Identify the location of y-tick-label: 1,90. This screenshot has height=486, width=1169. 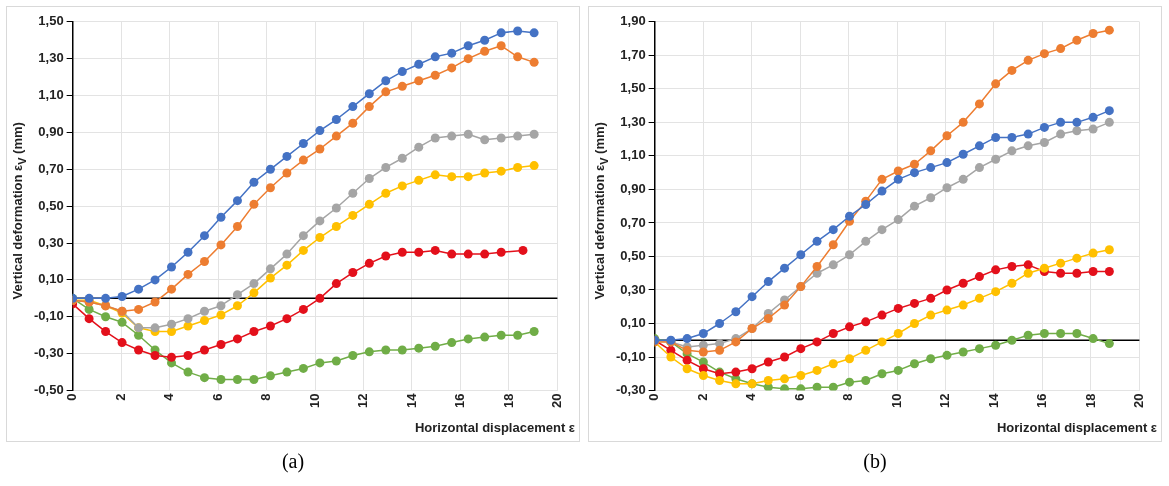
(633, 21).